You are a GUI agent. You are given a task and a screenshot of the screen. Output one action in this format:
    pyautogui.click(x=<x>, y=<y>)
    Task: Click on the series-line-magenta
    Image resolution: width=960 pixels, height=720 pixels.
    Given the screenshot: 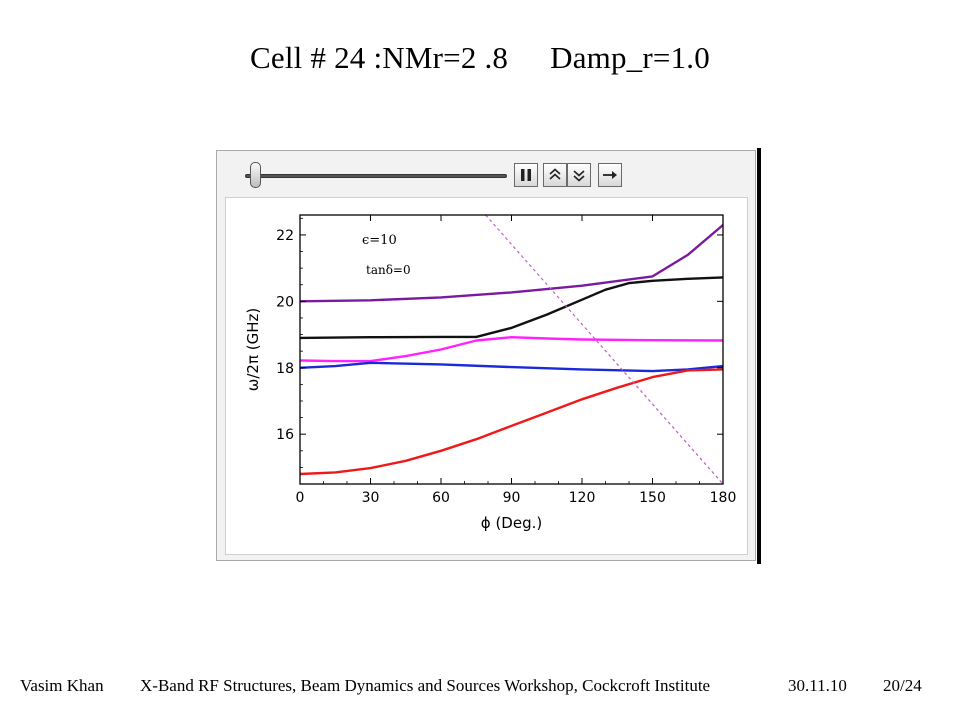 What is the action you would take?
    pyautogui.click(x=511, y=349)
    